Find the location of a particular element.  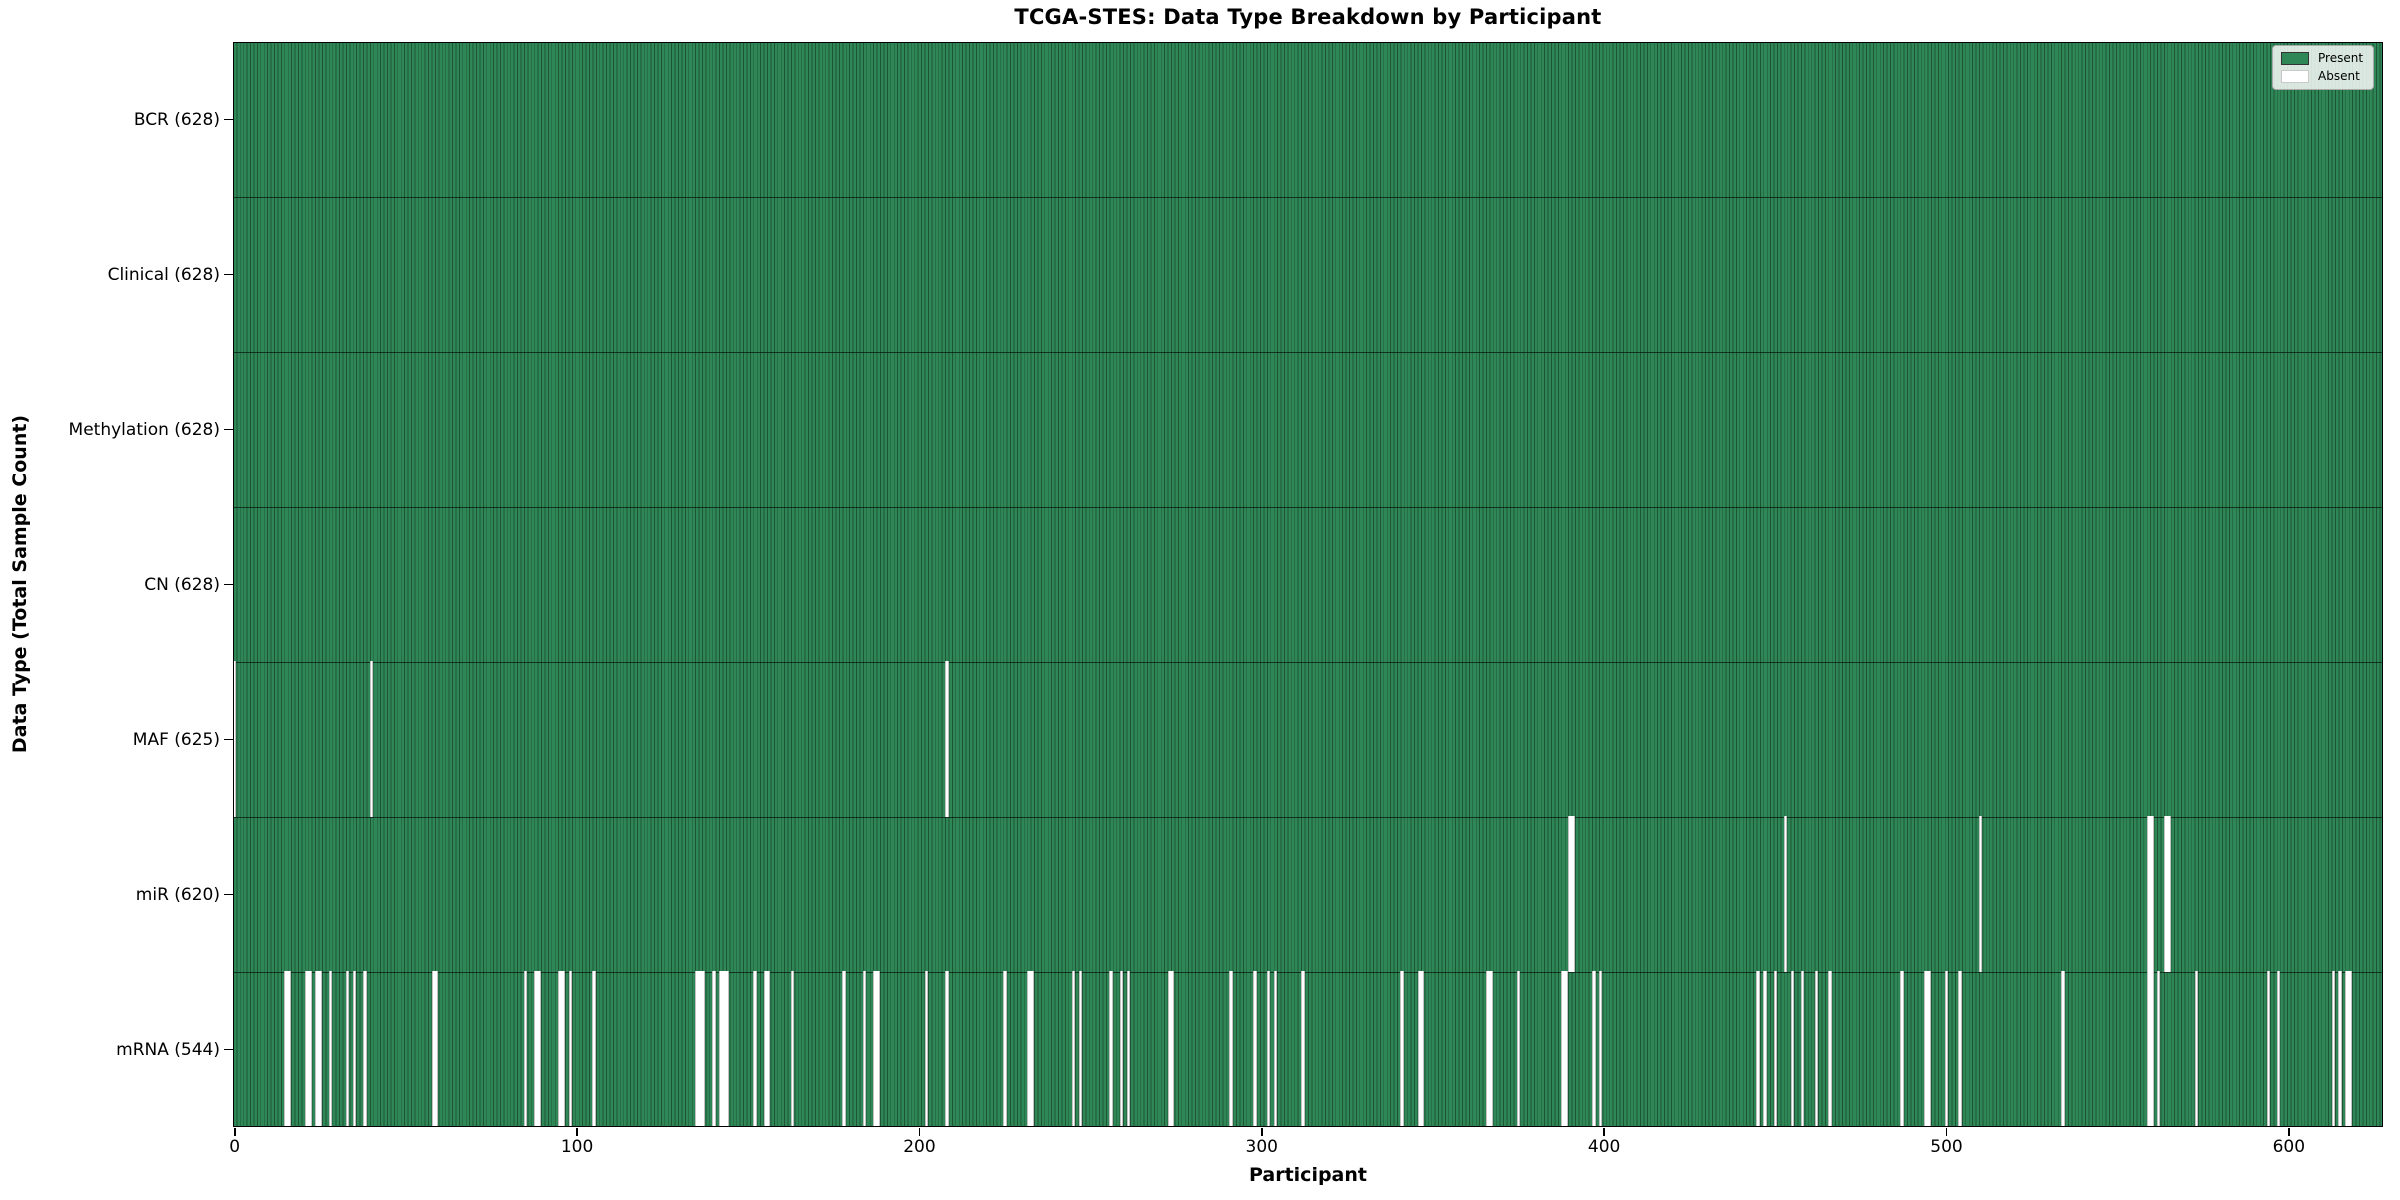

row-miR is located at coordinates (1308, 894).